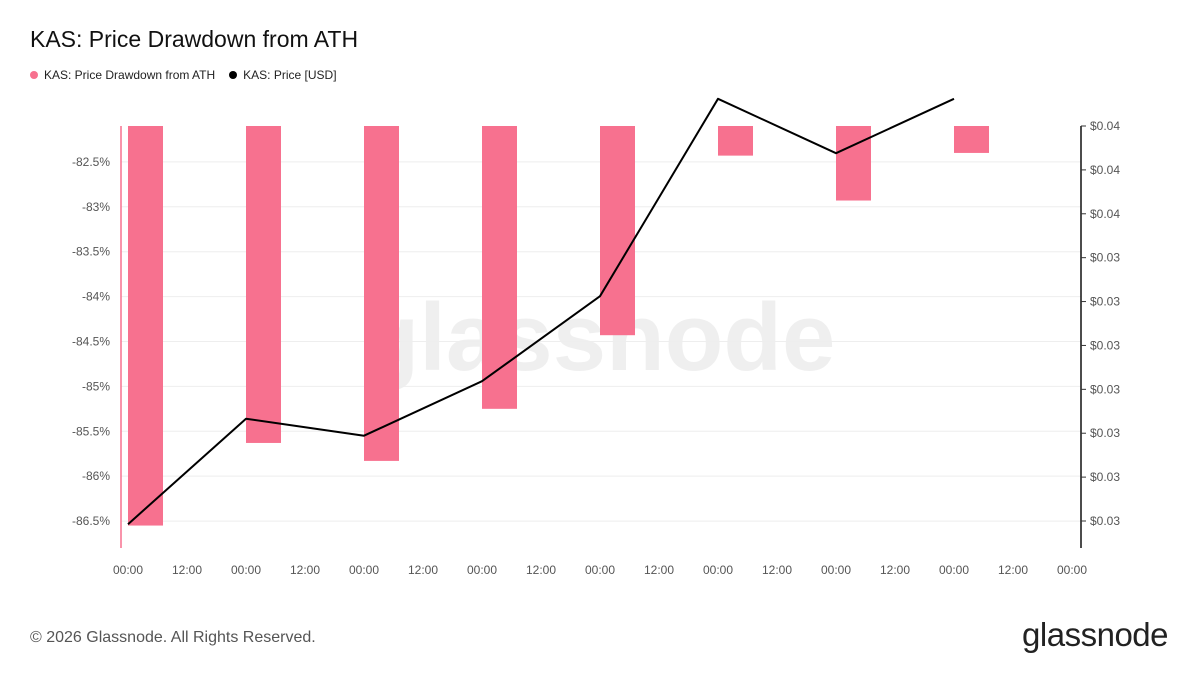 The height and width of the screenshot is (675, 1200). Describe the element at coordinates (91, 521) in the screenshot. I see `left-tick-label: -86.5%` at that location.